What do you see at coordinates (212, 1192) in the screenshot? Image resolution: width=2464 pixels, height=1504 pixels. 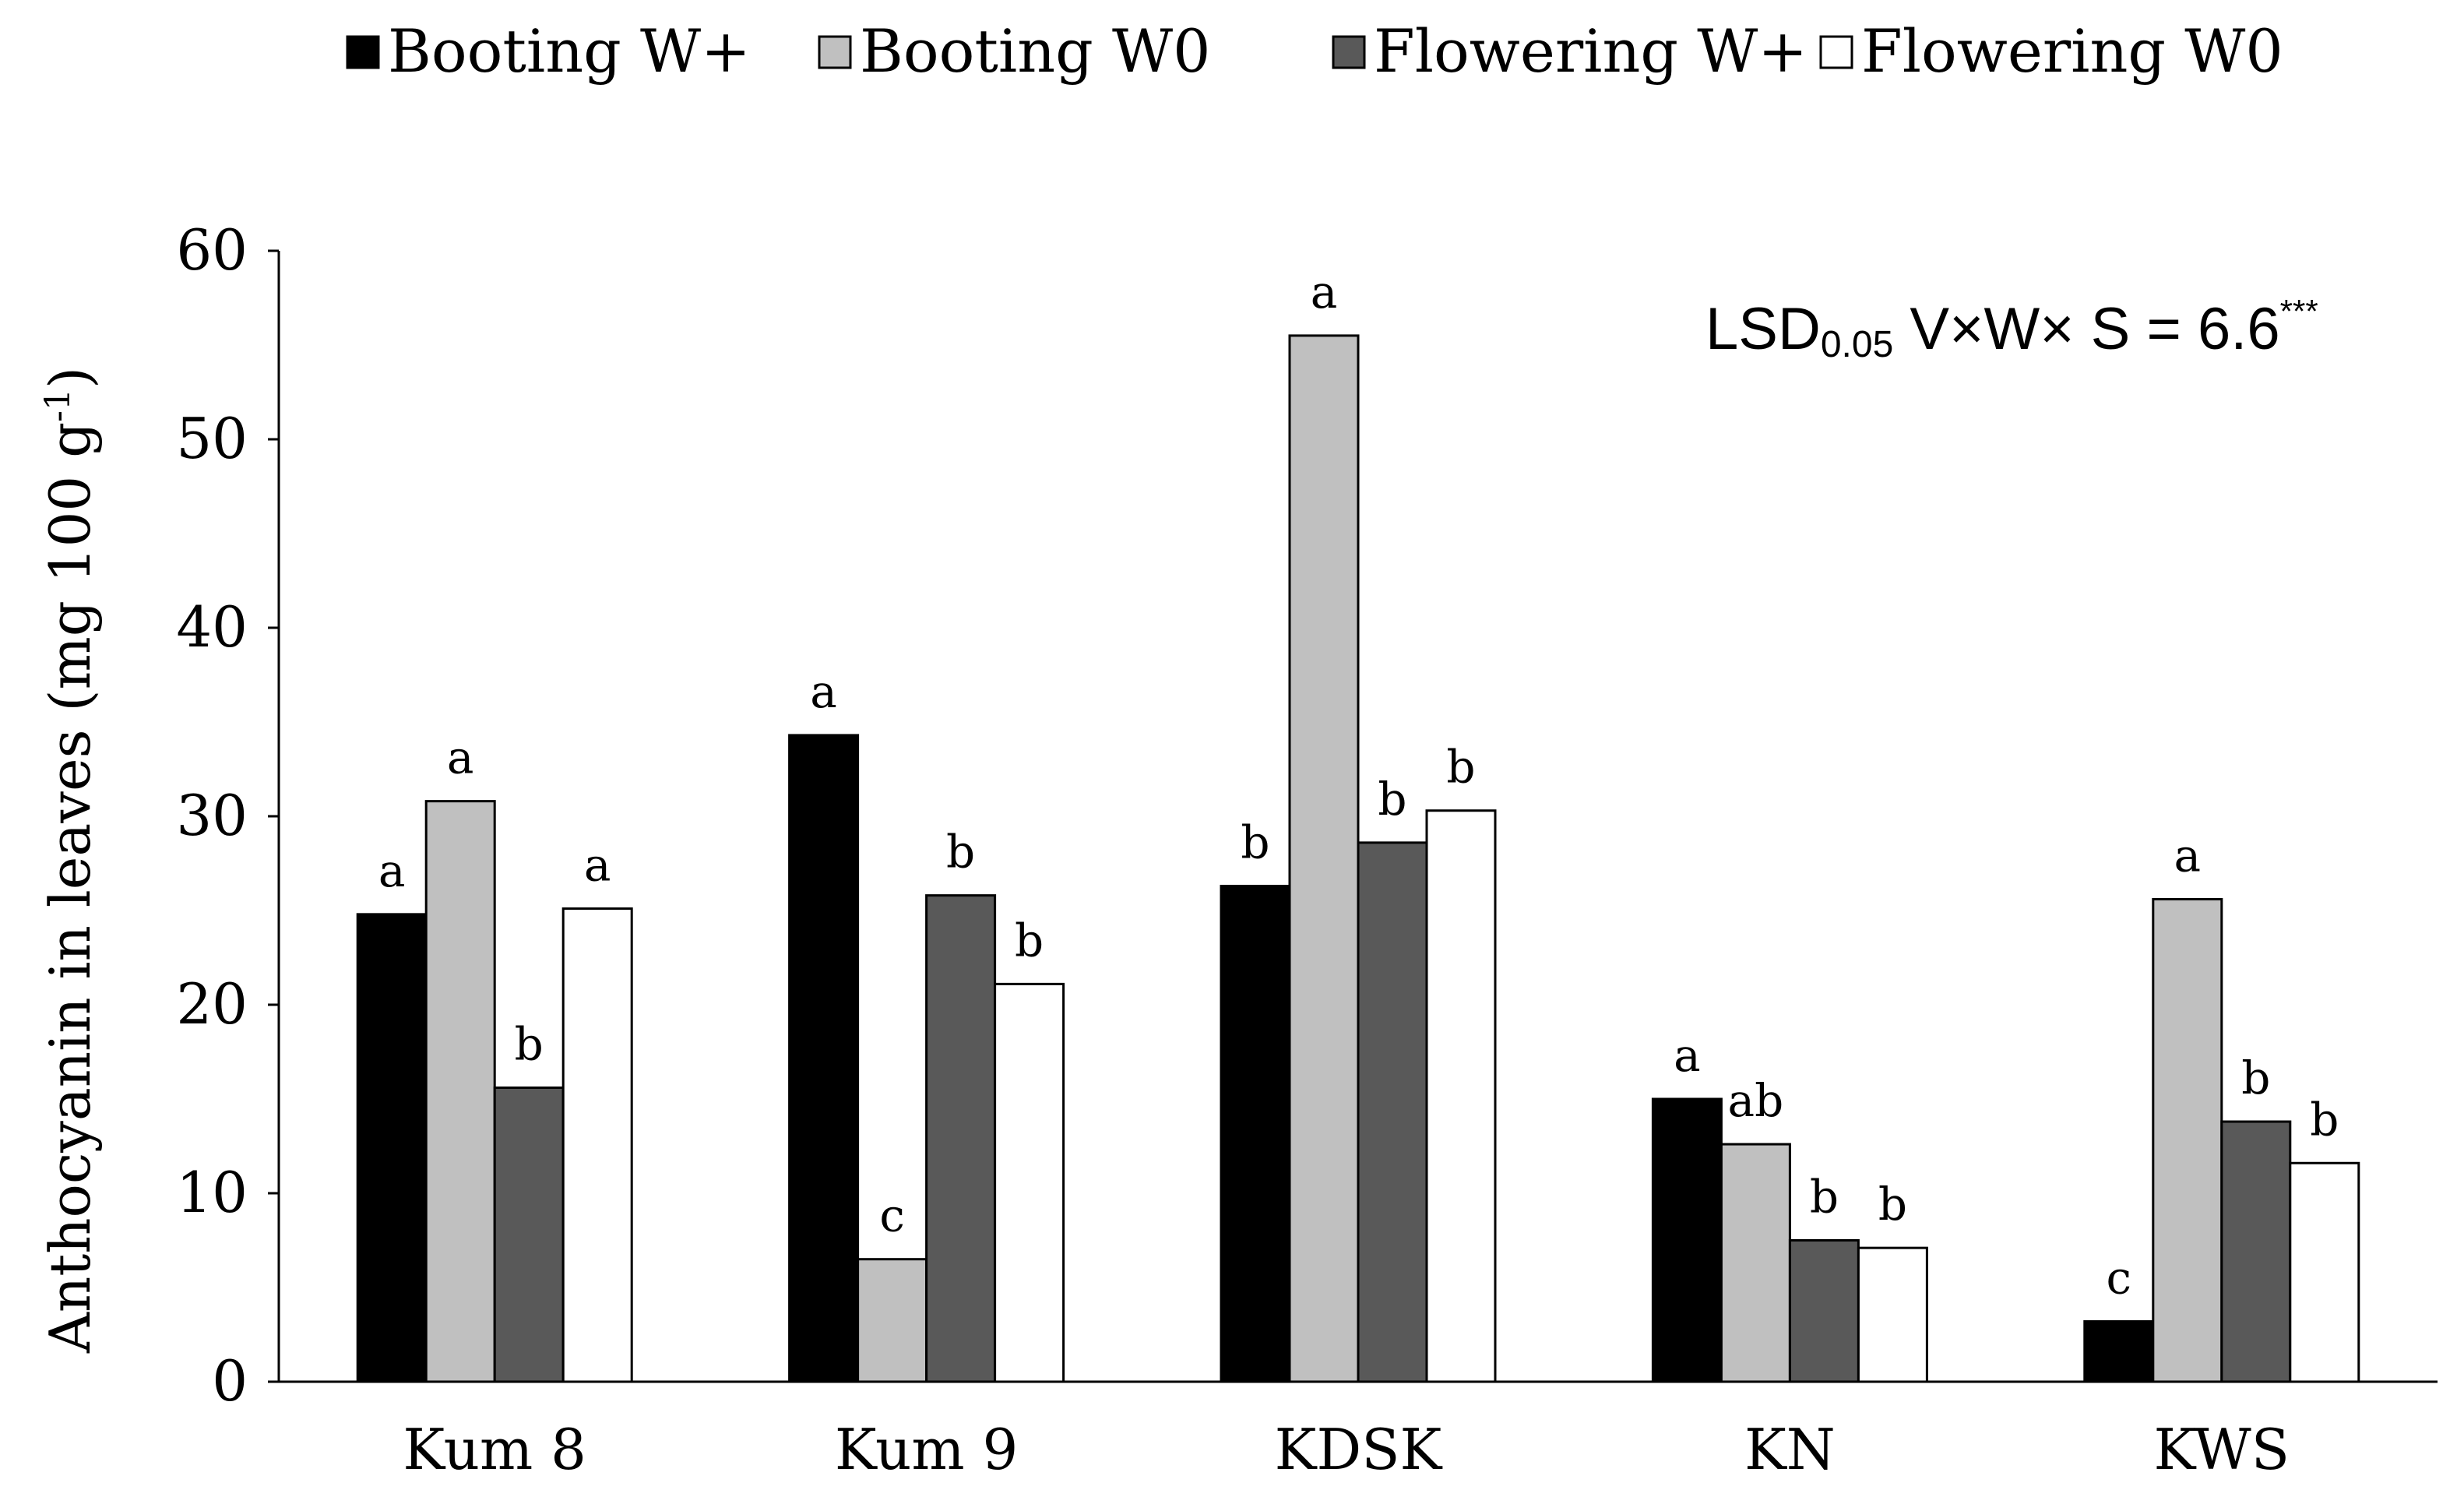 I see `y-tick-label: 10` at bounding box center [212, 1192].